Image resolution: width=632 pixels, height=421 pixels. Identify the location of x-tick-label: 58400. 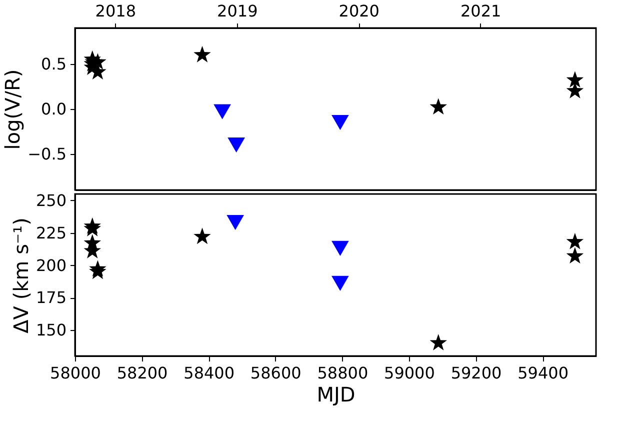
(209, 373).